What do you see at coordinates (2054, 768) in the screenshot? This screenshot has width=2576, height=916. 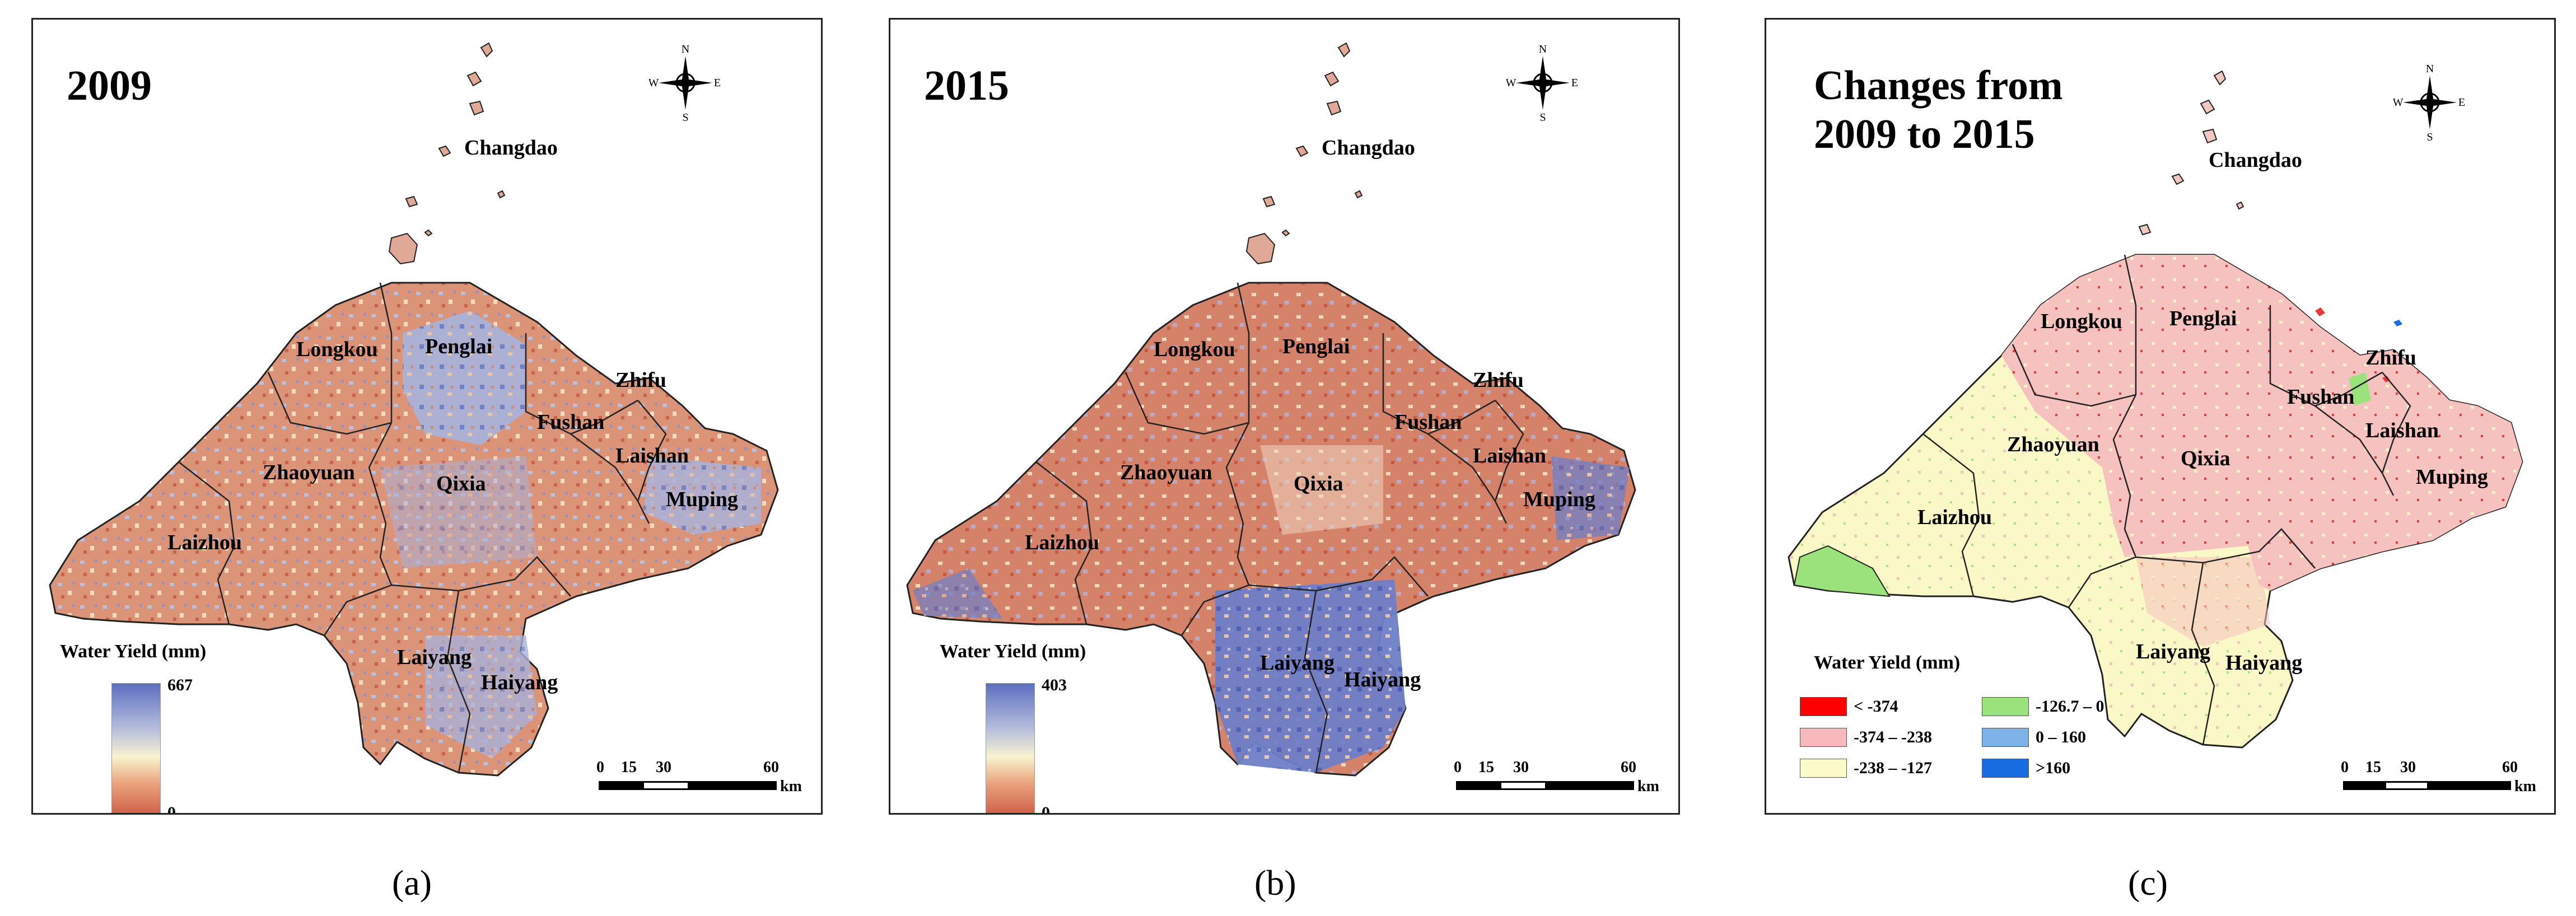 I see `legend-label-6: >160` at bounding box center [2054, 768].